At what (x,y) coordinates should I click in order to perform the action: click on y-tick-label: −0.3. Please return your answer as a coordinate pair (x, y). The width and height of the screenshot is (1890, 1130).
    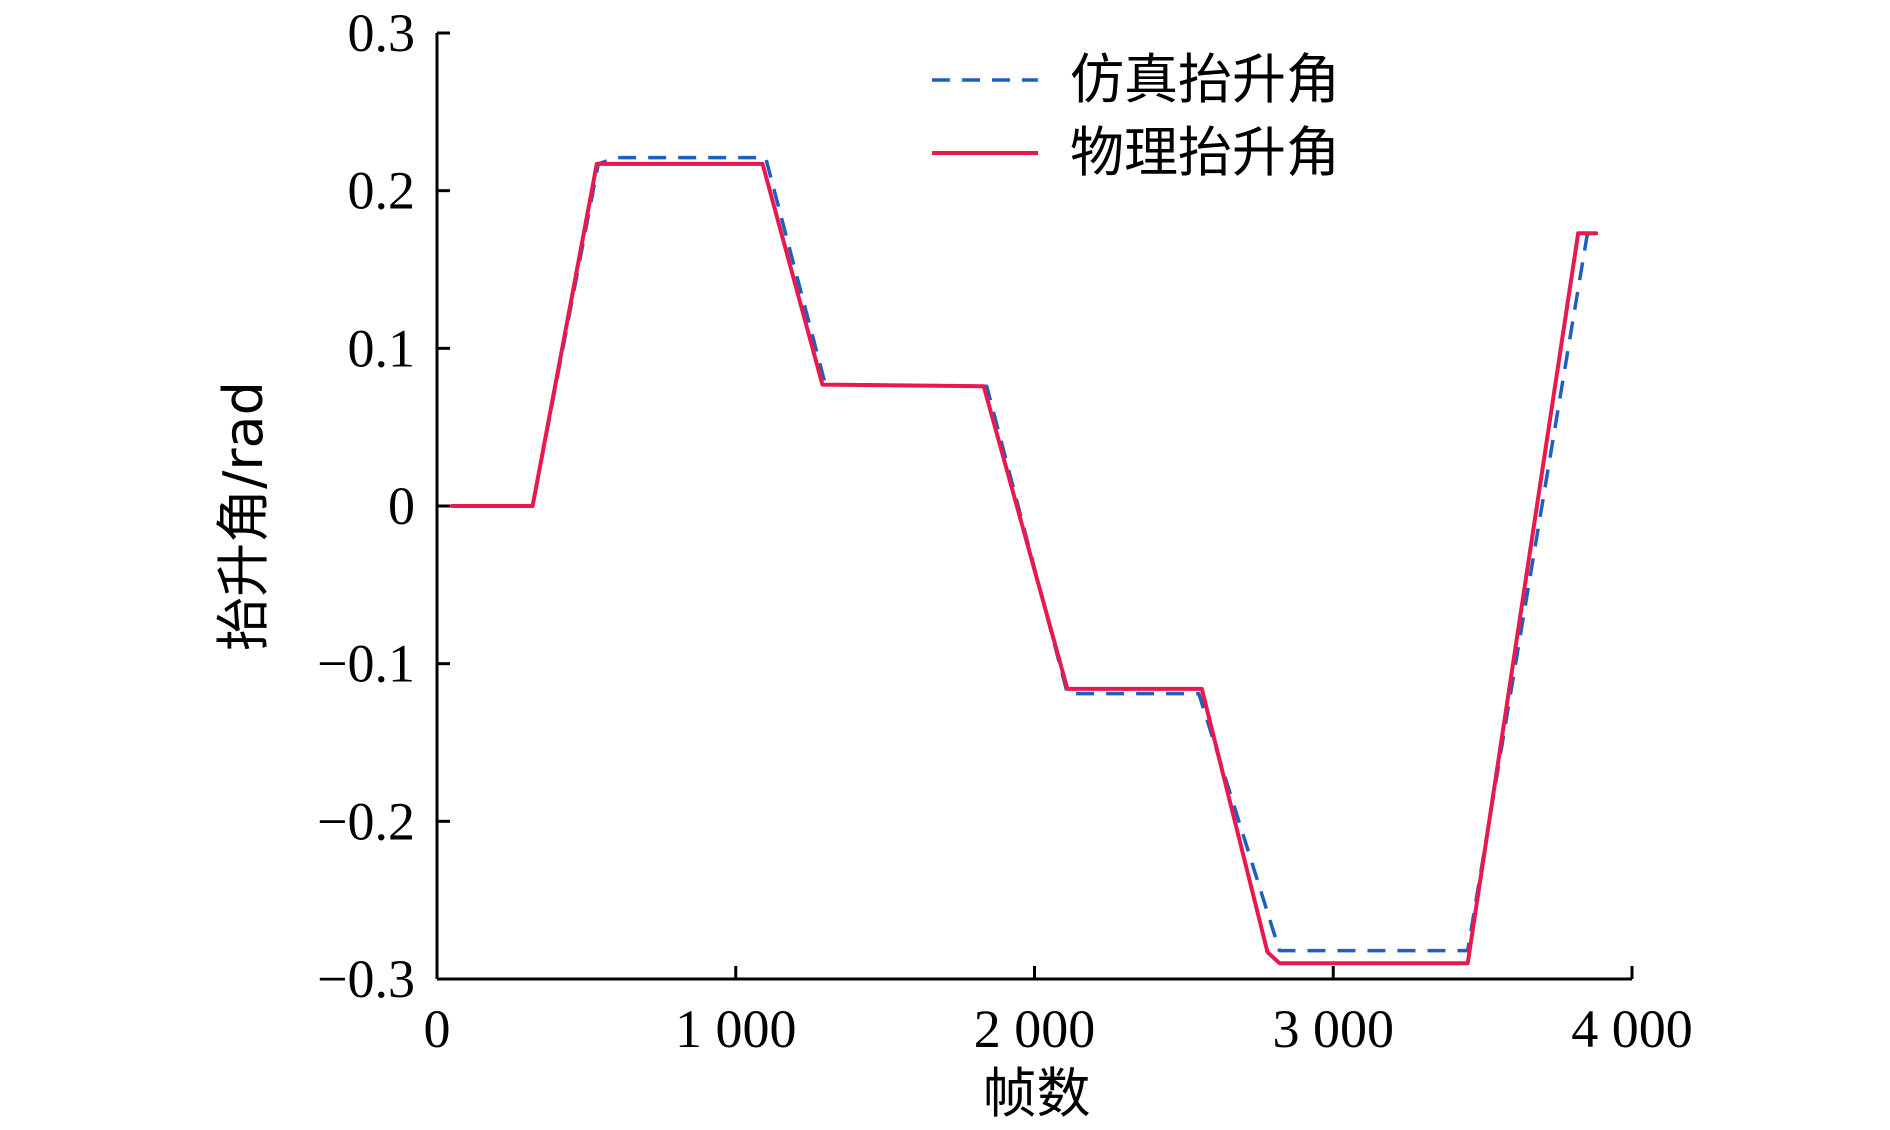
    Looking at the image, I should click on (366, 979).